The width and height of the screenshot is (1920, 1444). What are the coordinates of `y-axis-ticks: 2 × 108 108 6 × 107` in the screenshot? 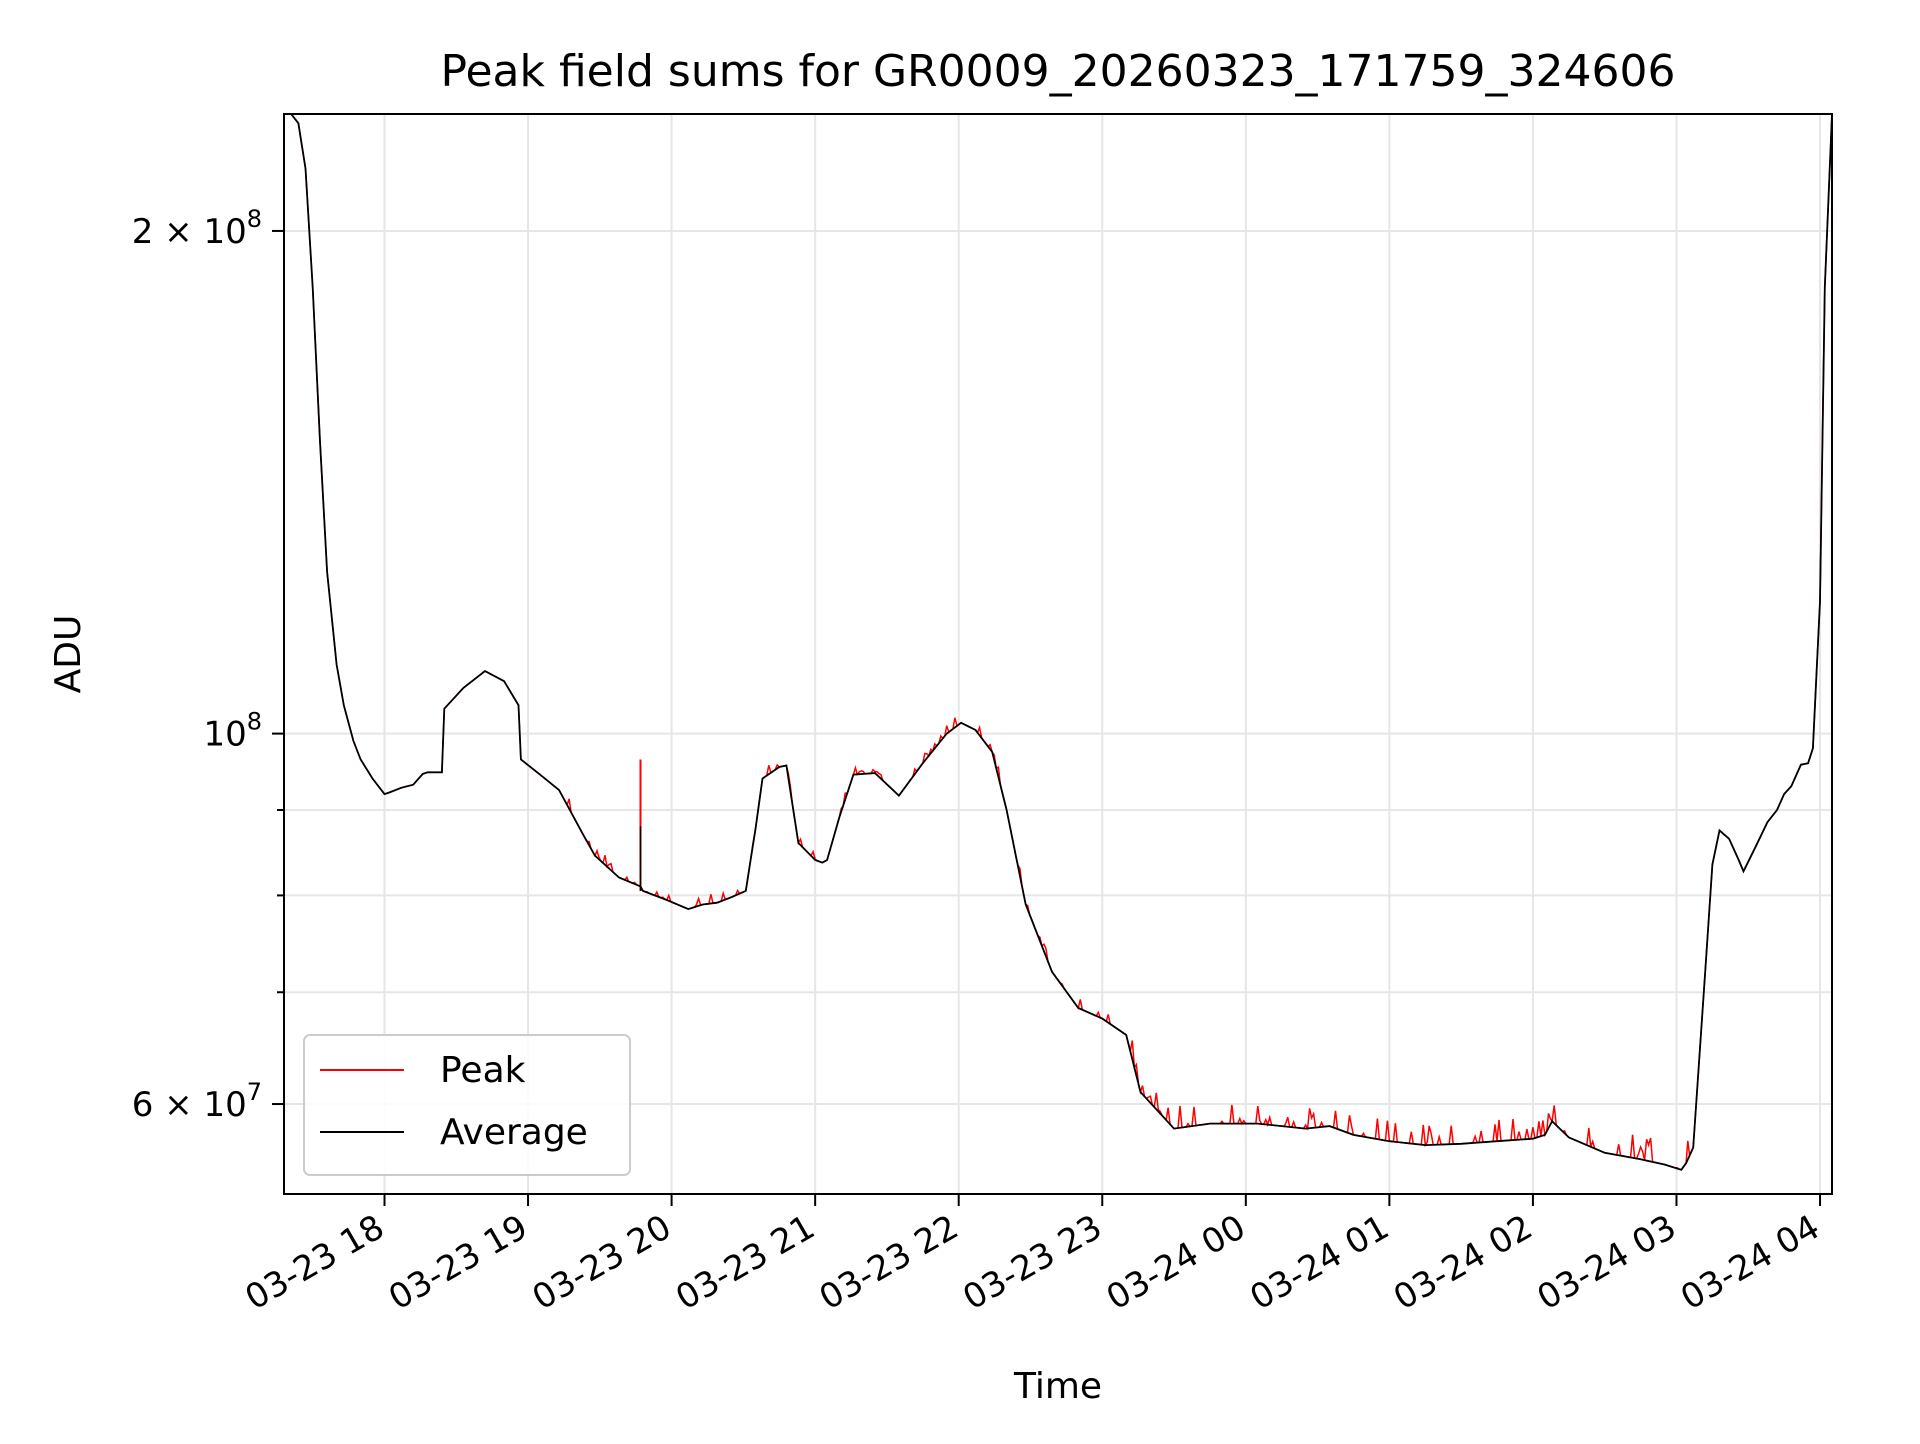 It's located at (208, 665).